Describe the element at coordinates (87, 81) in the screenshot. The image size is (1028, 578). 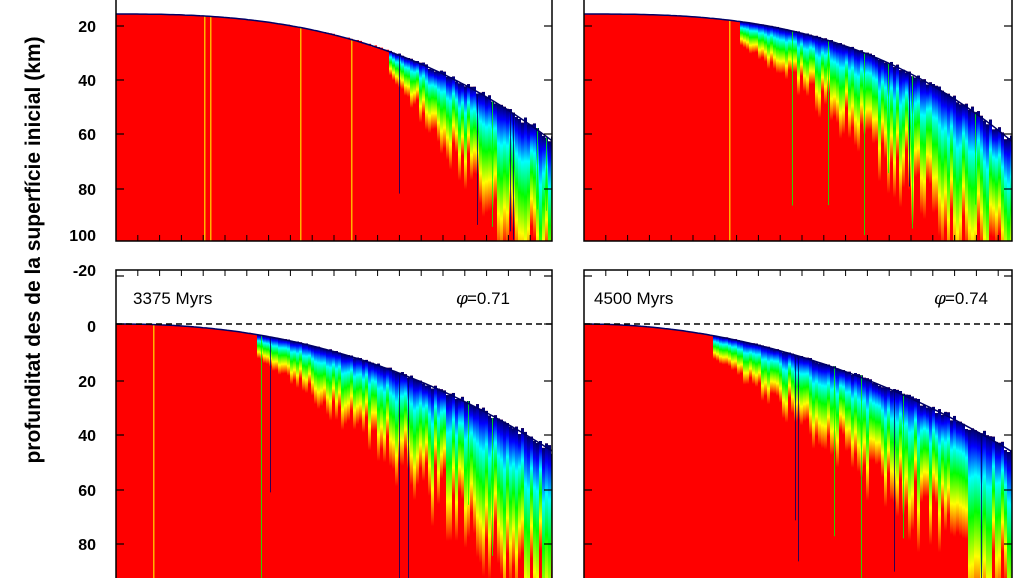
I see `y-tick-label: 40` at that location.